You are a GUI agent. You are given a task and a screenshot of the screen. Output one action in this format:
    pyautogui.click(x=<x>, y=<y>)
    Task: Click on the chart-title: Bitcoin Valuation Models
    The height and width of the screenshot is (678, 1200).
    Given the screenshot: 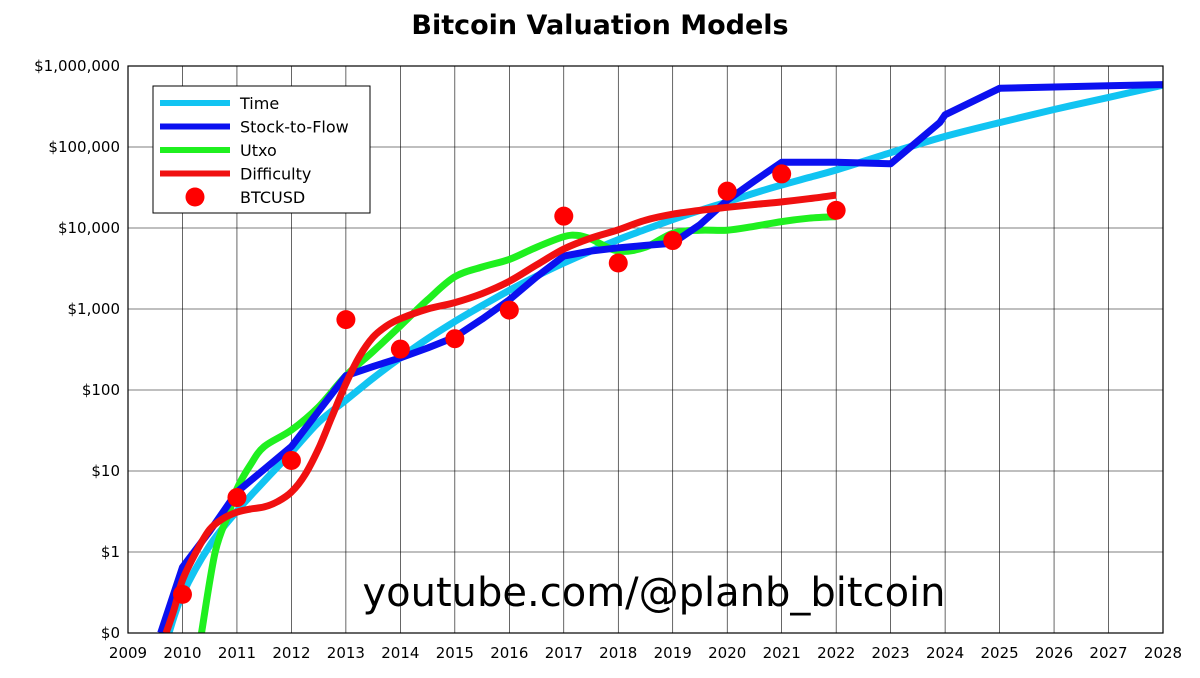 What is the action you would take?
    pyautogui.click(x=599, y=25)
    